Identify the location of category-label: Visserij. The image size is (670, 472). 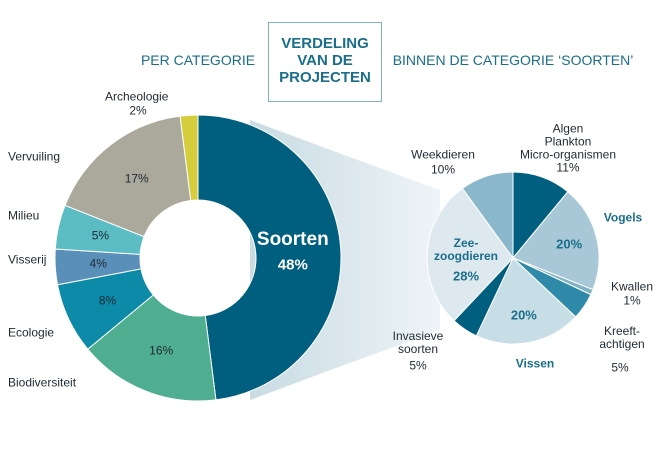
(27, 259).